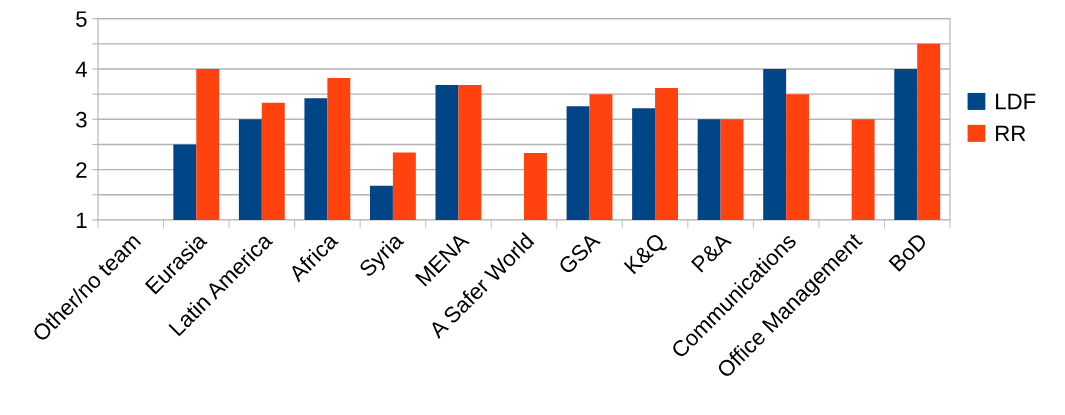  What do you see at coordinates (81, 19) in the screenshot?
I see `y-tick-label: 5` at bounding box center [81, 19].